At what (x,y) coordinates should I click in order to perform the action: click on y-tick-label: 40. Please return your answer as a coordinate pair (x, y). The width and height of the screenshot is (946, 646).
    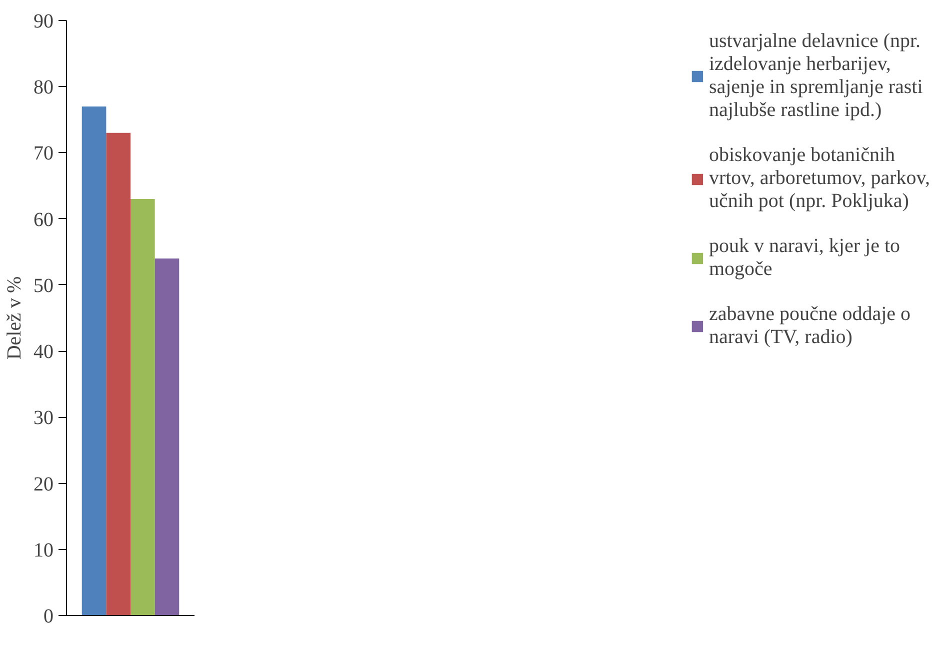
    Looking at the image, I should click on (44, 352).